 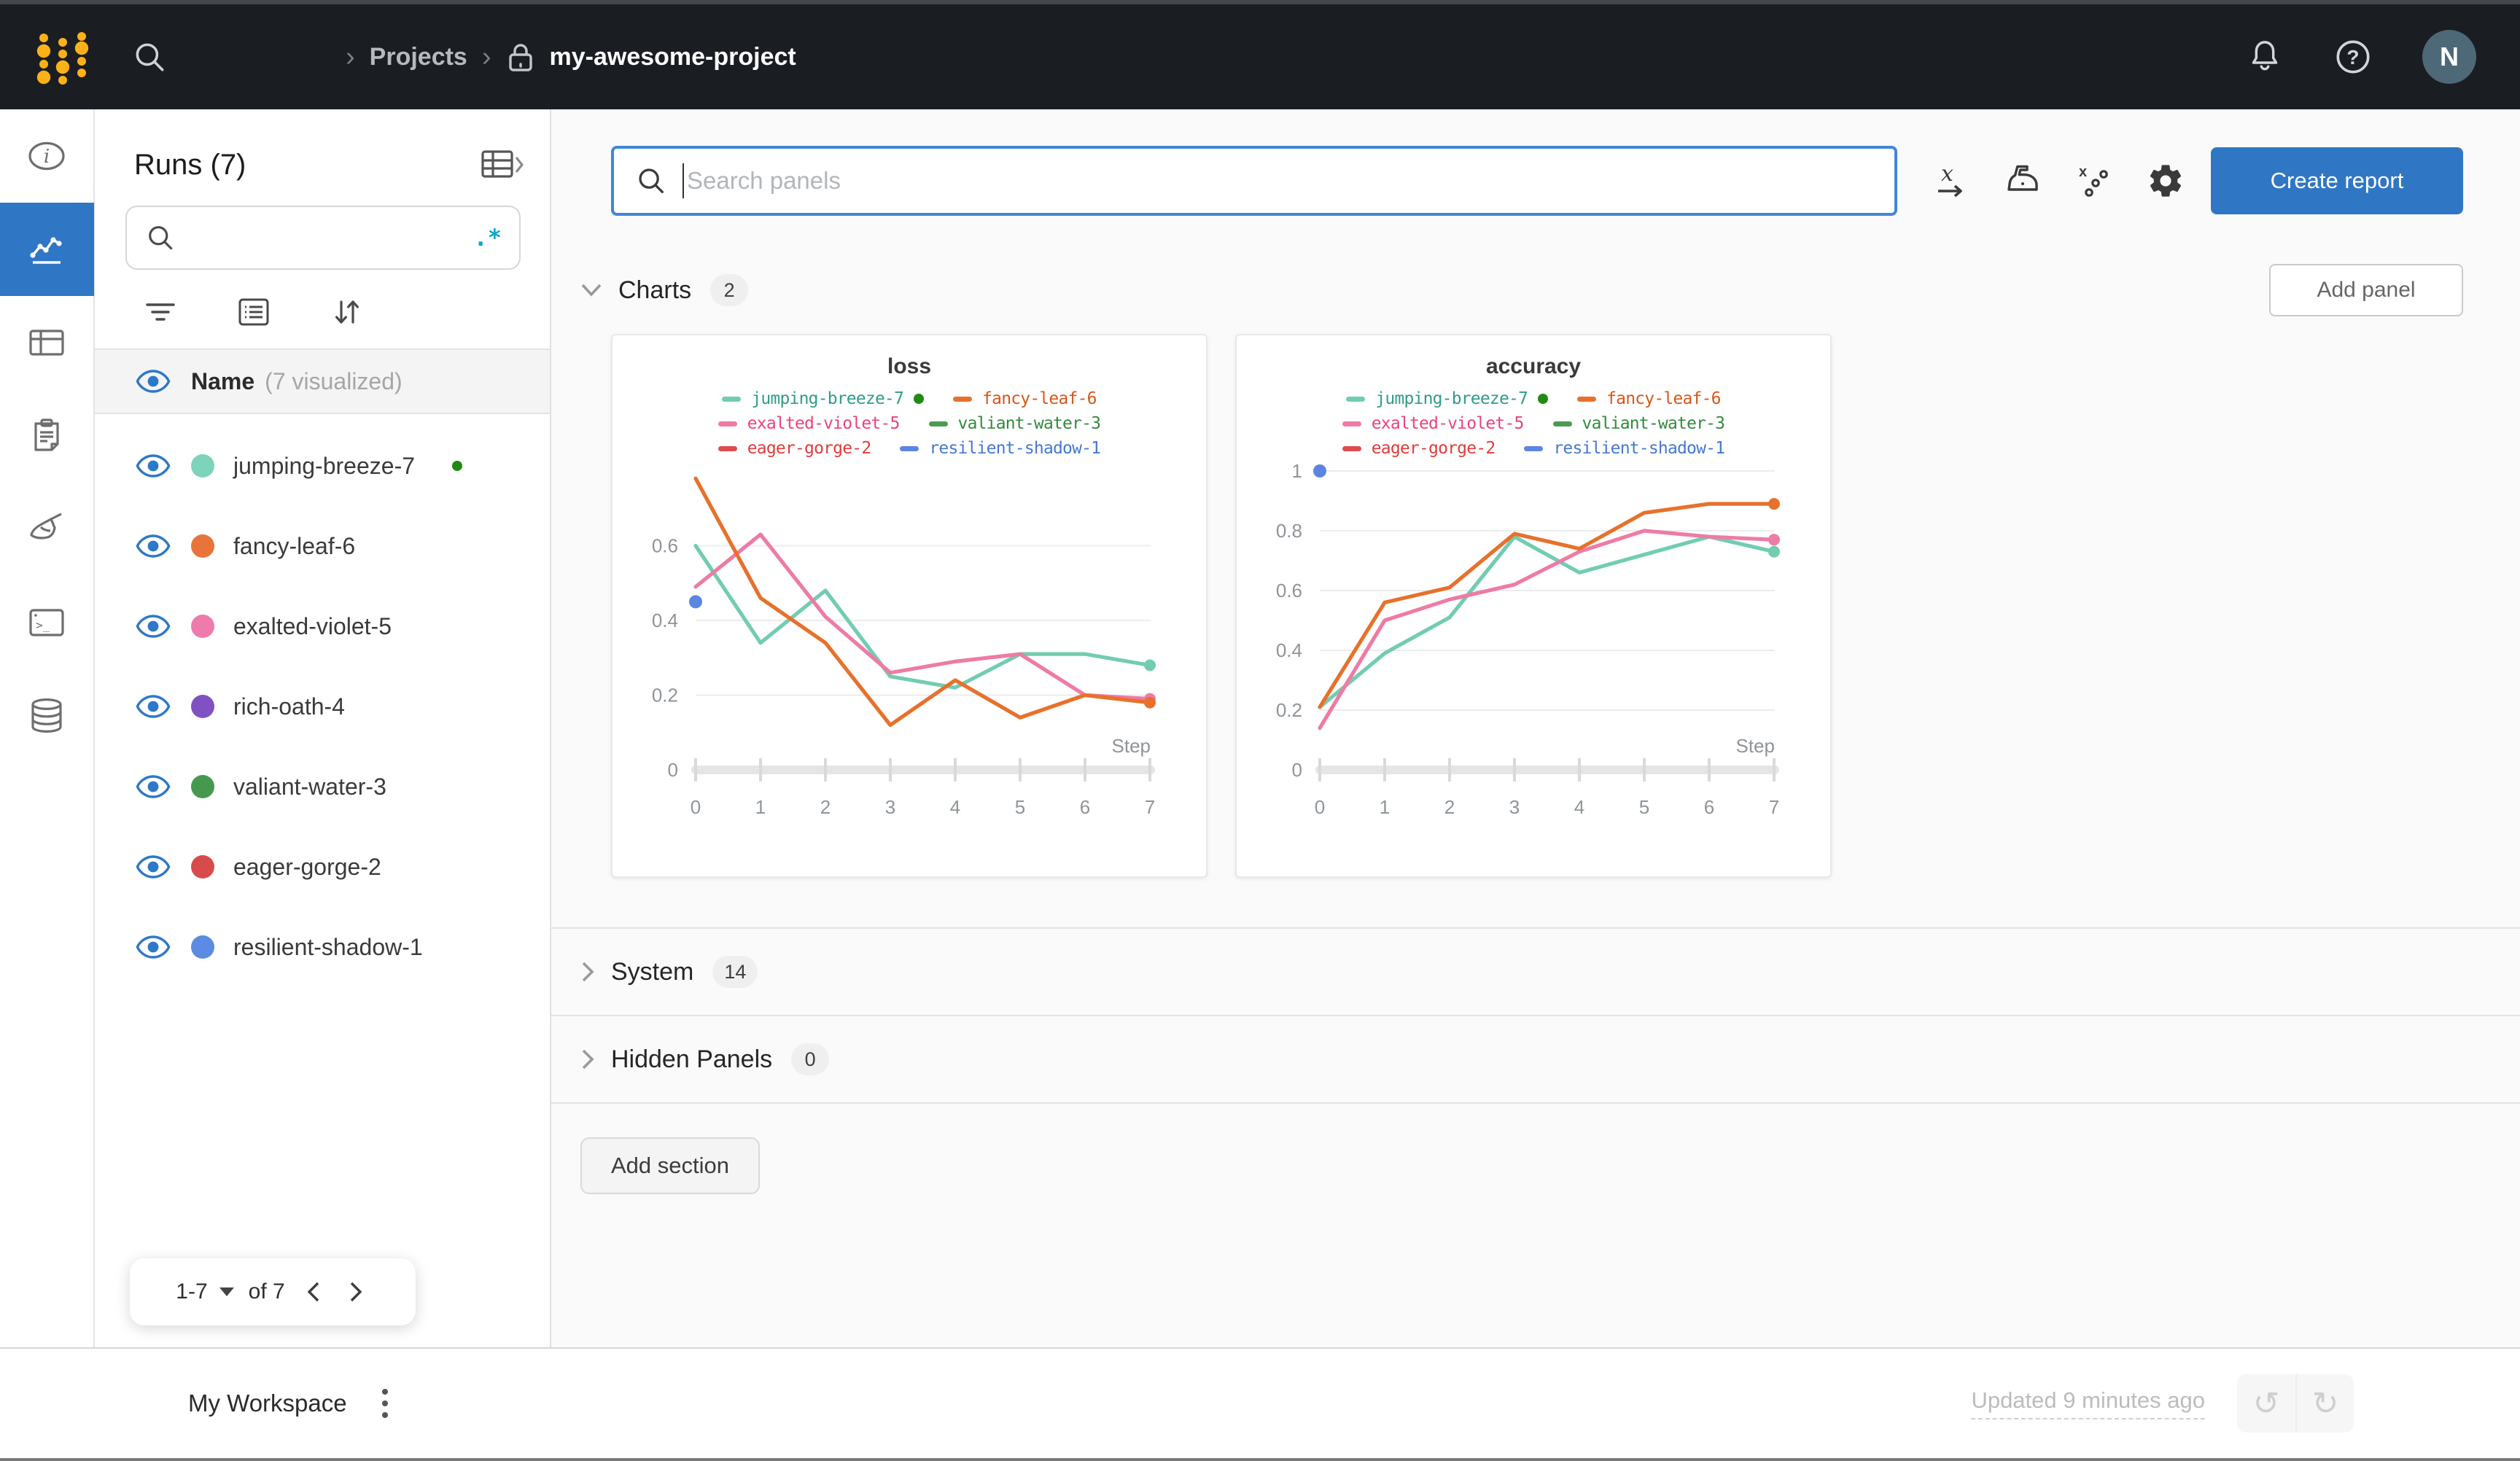 I want to click on smoothing-button, so click(x=2023, y=181).